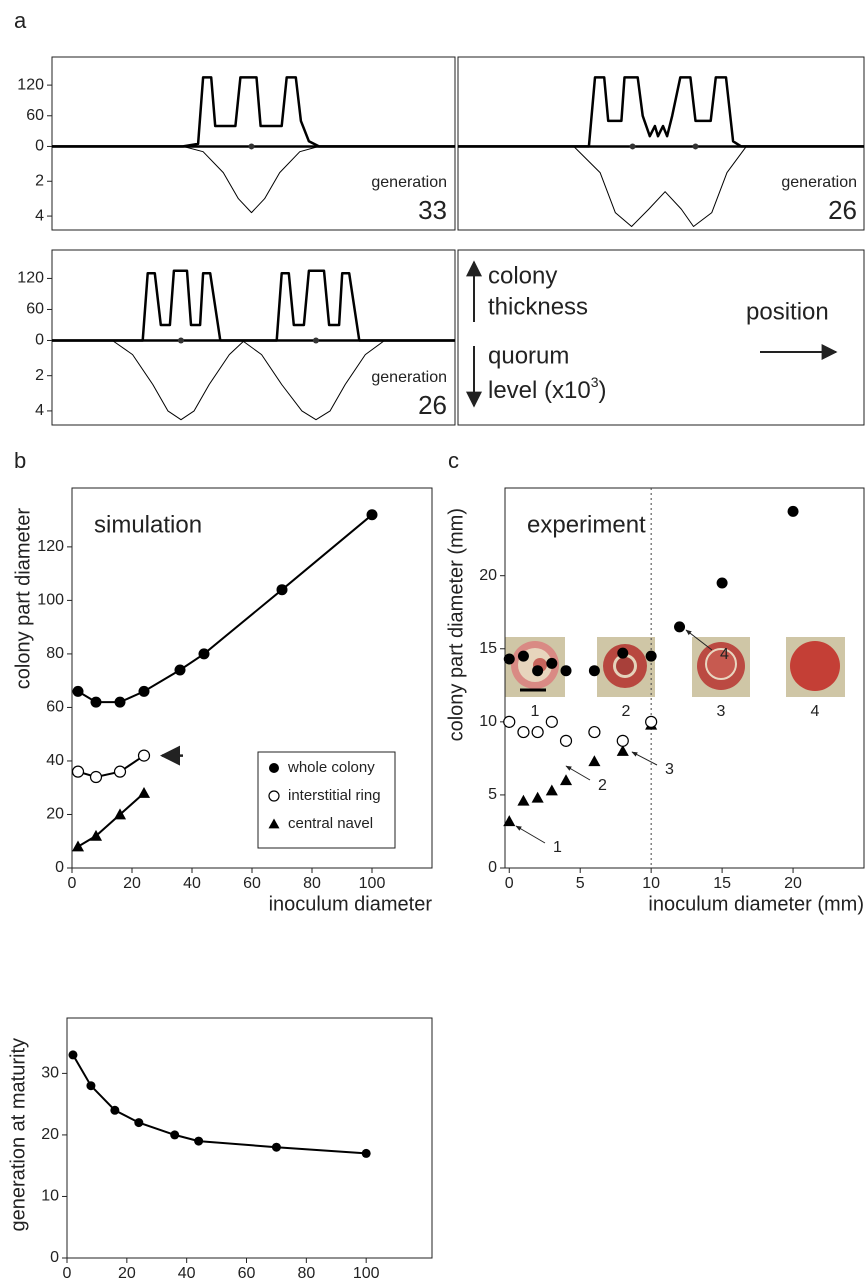 The height and width of the screenshot is (1281, 865). What do you see at coordinates (351, 904) in the screenshot?
I see `x-axis-label: inoculum diameter` at bounding box center [351, 904].